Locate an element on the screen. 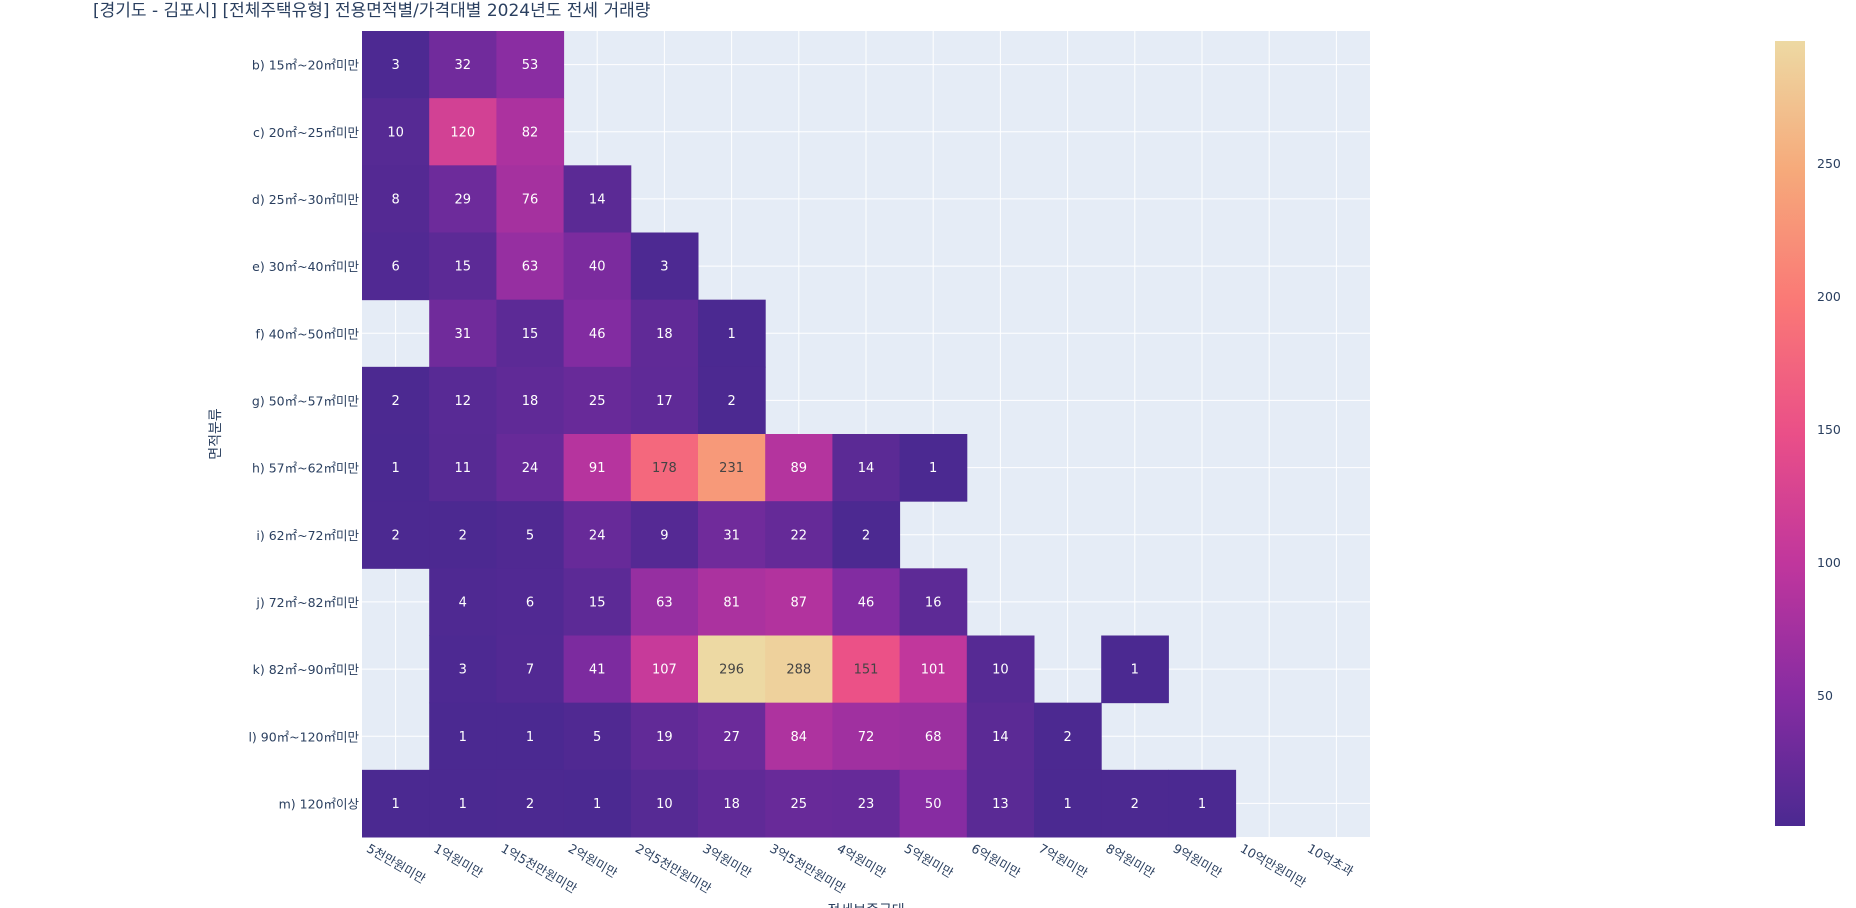 Image resolution: width=1856 pixels, height=908 pixels. cell-value-label: 81 is located at coordinates (731, 602).